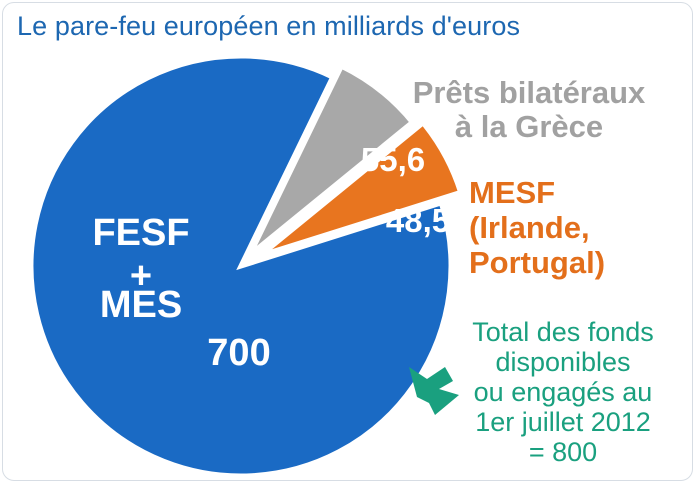  Describe the element at coordinates (563, 332) in the screenshot. I see `total-annotation-line-1: Total des fonds` at that location.